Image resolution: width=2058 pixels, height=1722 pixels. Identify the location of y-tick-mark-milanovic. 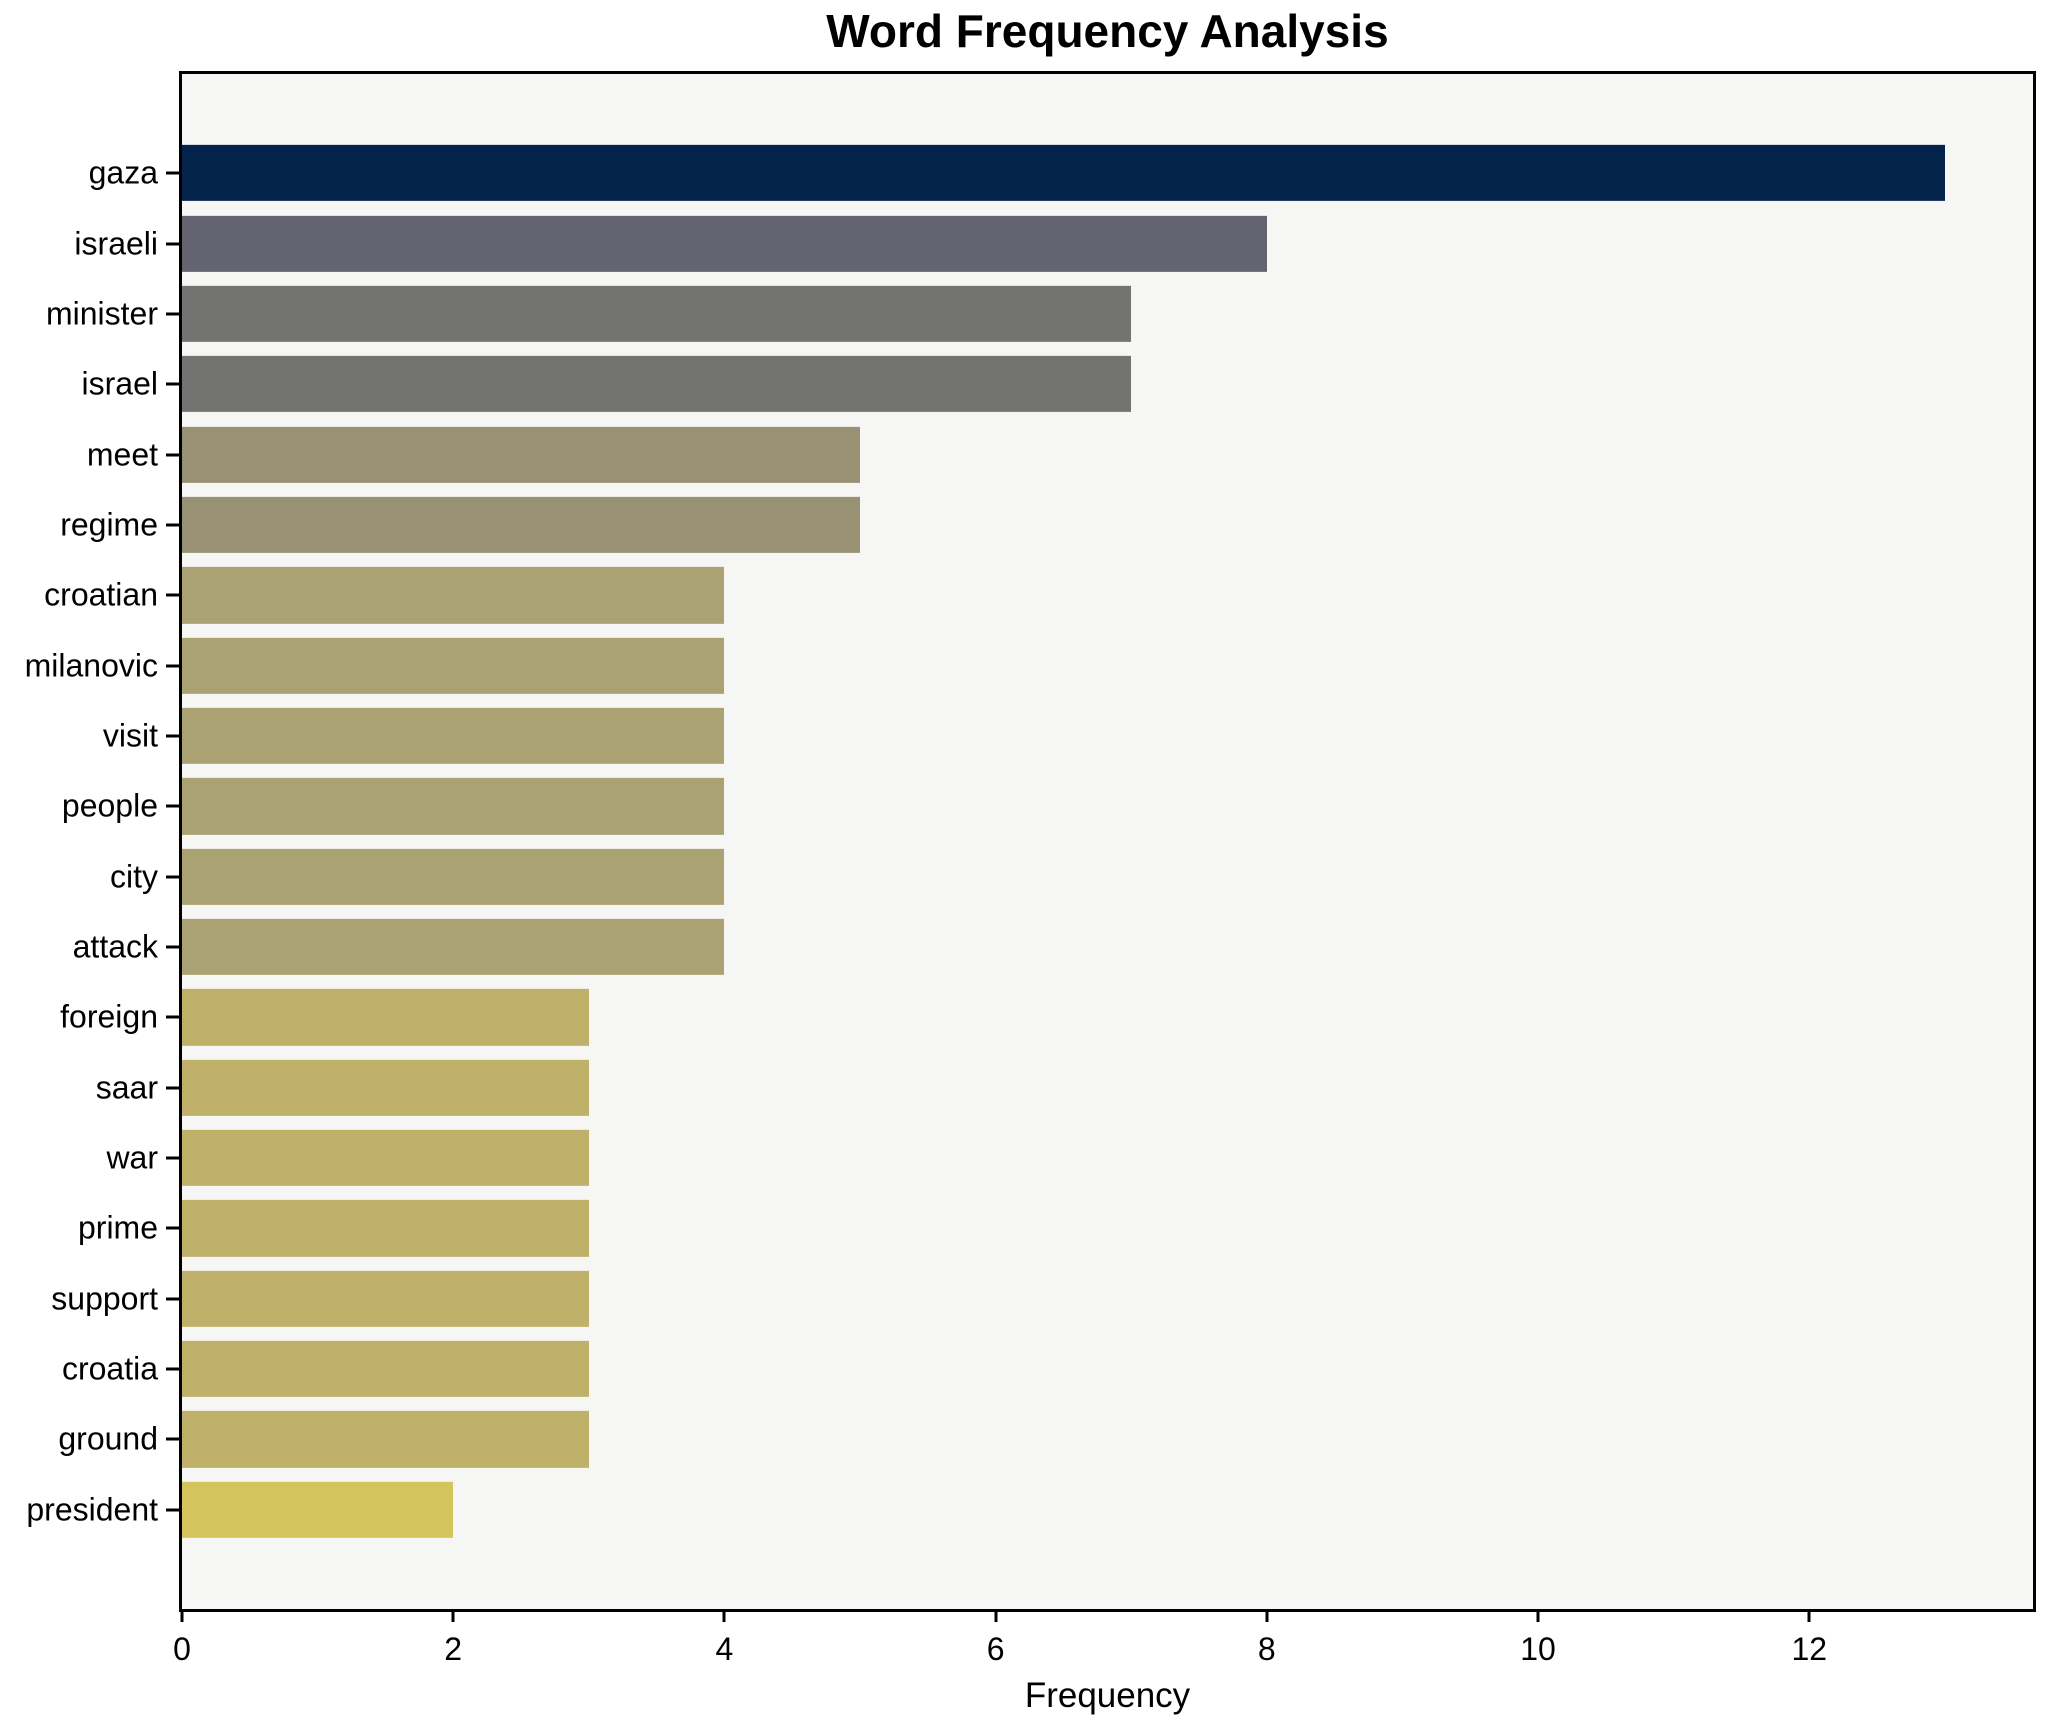
(172, 666).